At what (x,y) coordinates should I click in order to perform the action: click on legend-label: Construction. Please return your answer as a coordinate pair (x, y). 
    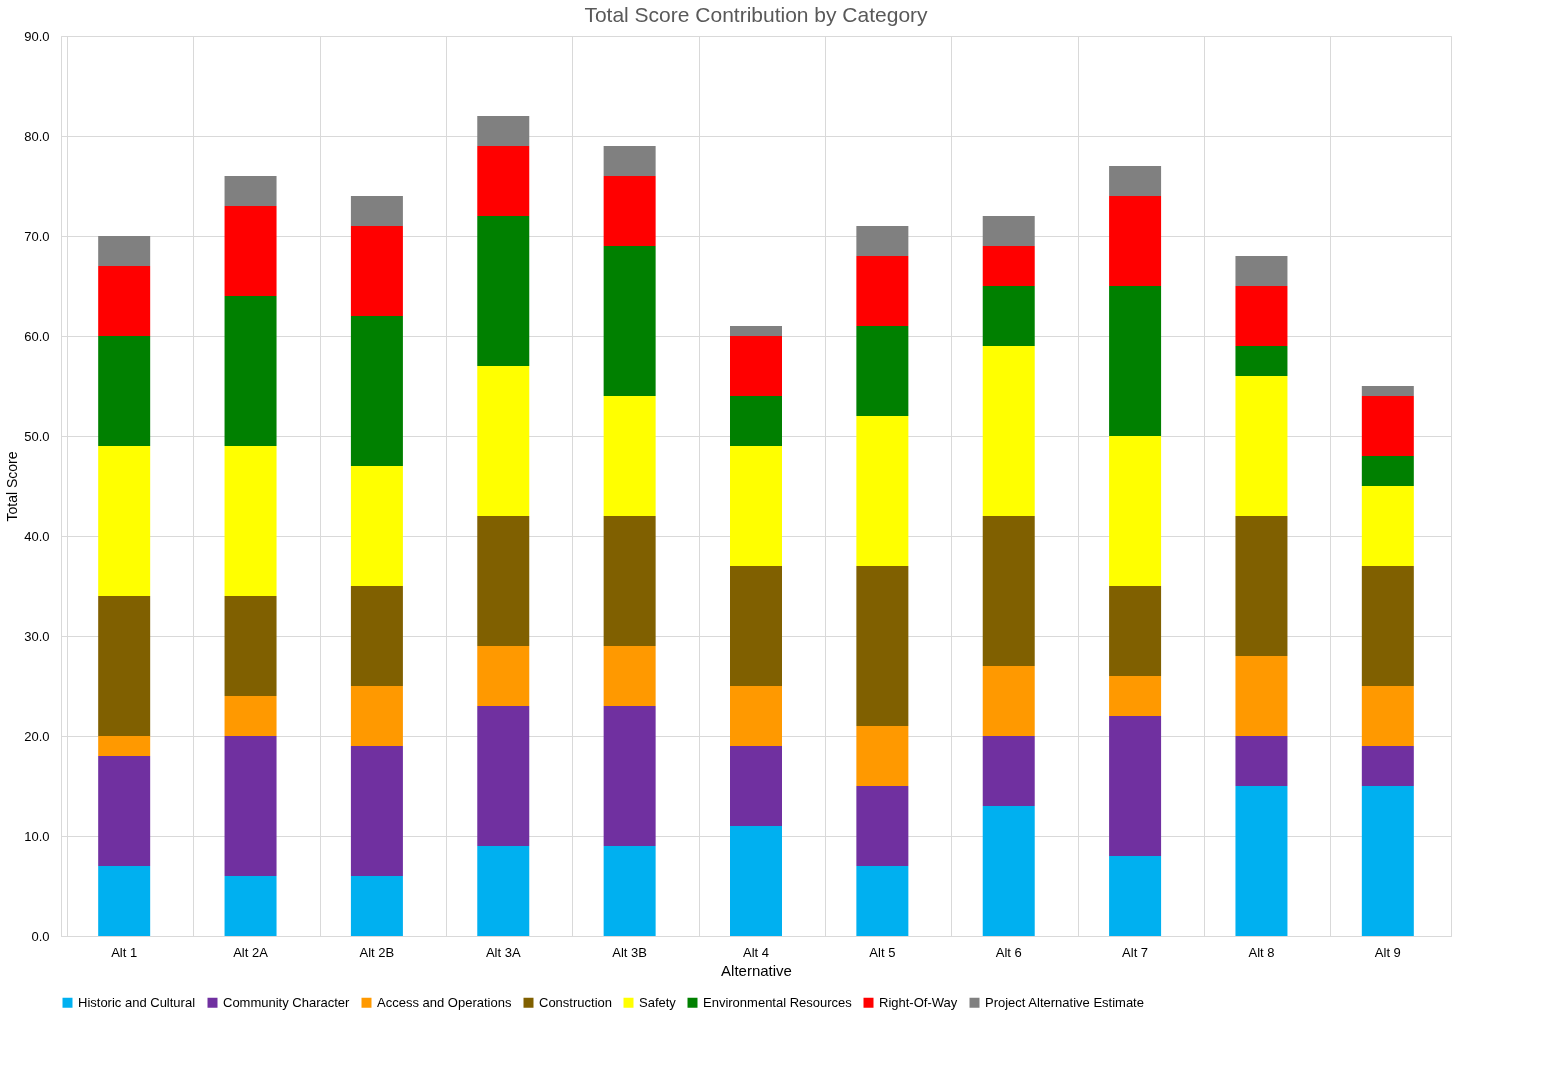
    Looking at the image, I should click on (575, 1002).